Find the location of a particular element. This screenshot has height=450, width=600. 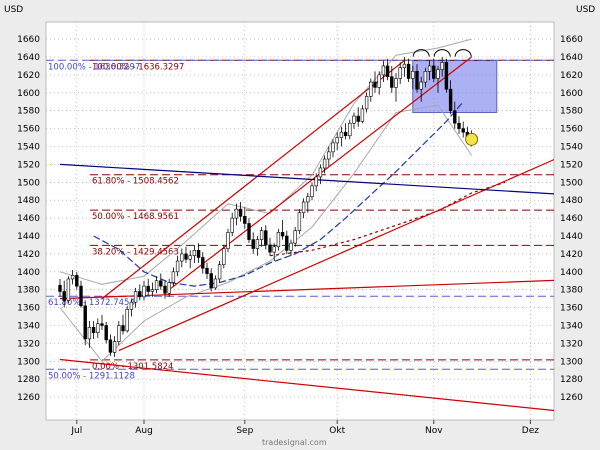

y-tick-label-right: 1280 is located at coordinates (571, 380).